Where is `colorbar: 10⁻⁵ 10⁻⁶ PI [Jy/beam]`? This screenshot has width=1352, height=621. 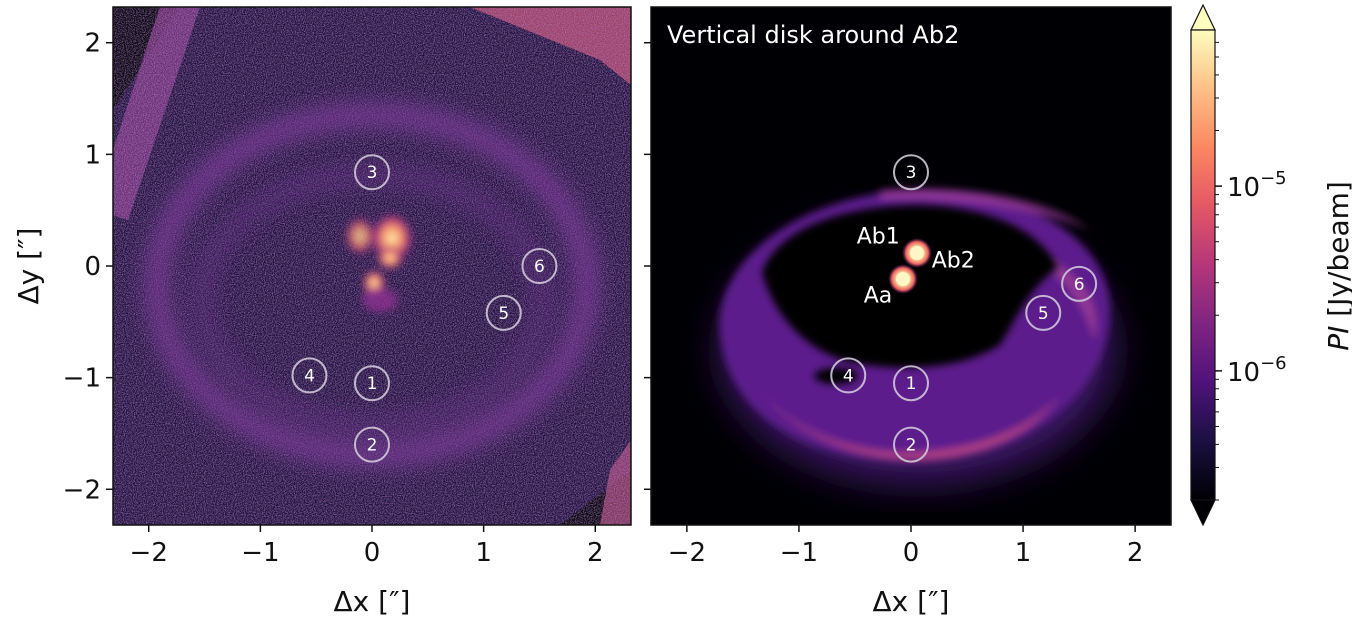
colorbar: 10⁻⁵ 10⁻⁶ PI [Jy/beam] is located at coordinates (1271, 265).